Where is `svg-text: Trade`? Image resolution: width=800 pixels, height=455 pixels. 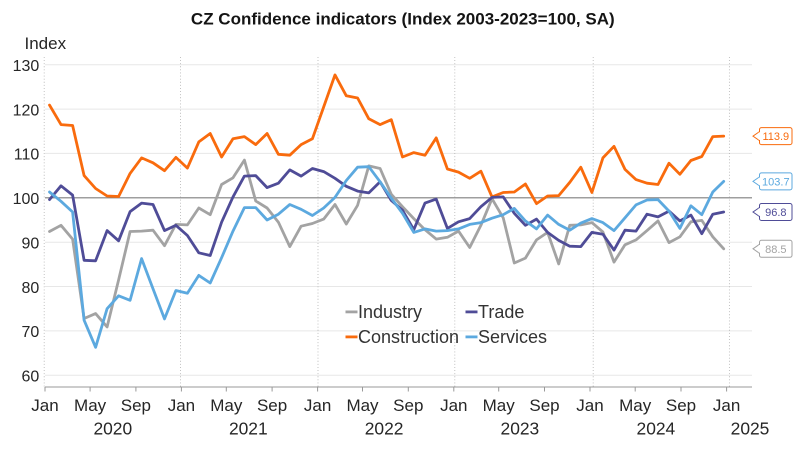
svg-text: Trade is located at coordinates (501, 312).